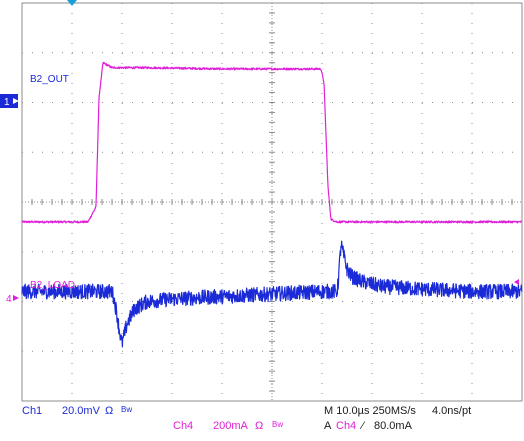 This screenshot has height=441, width=524. I want to click on ch1-name: Ch1, so click(32, 411).